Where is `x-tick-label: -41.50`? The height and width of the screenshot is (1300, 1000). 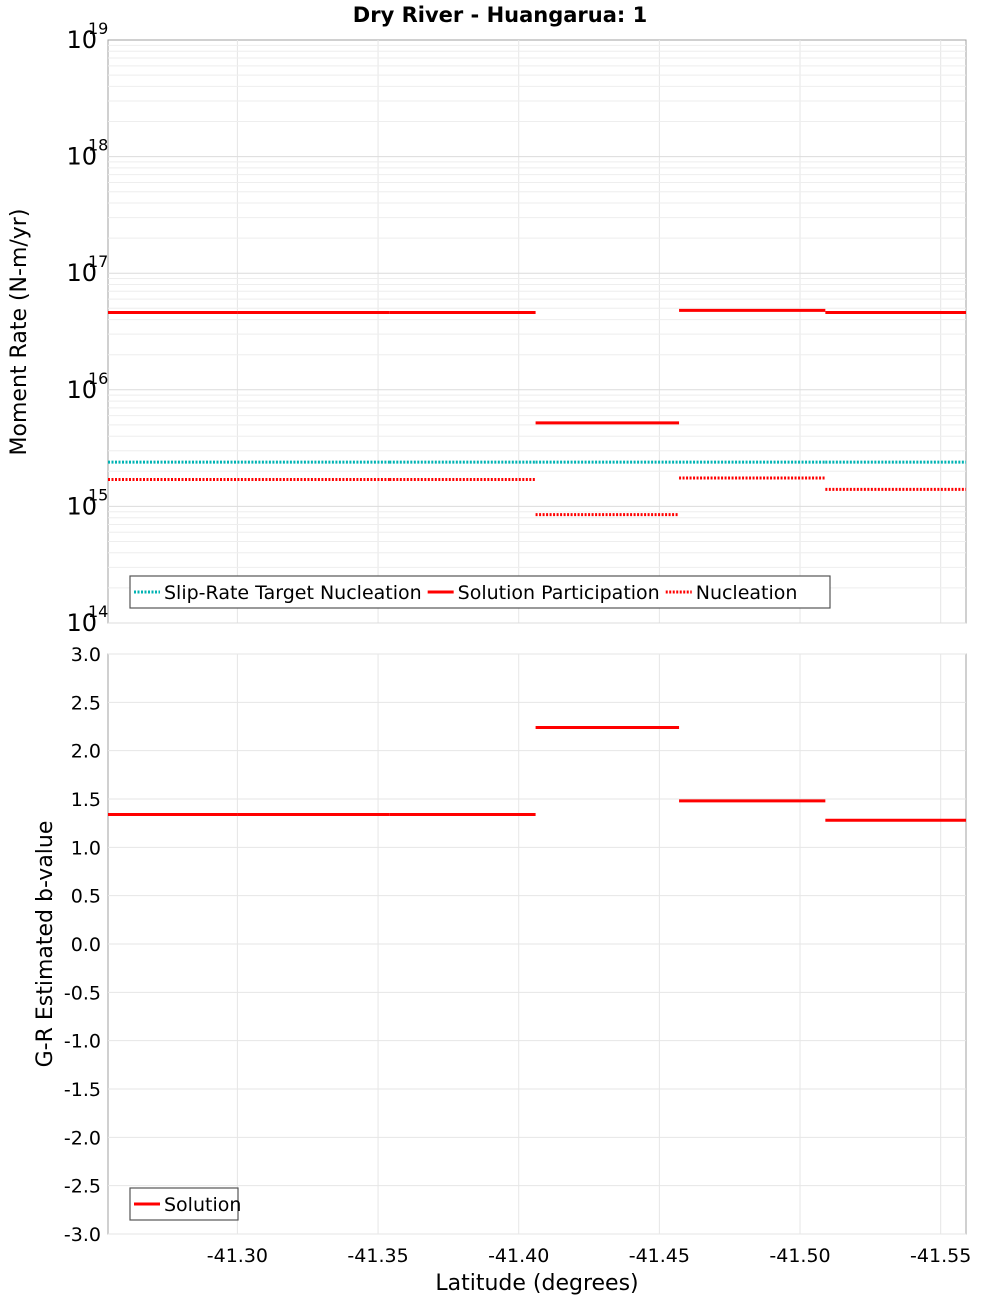 x-tick-label: -41.50 is located at coordinates (799, 1256).